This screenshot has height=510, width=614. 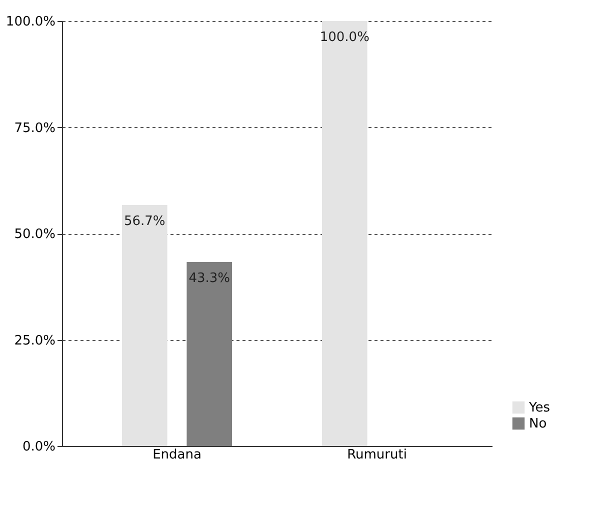 What do you see at coordinates (209, 278) in the screenshot?
I see `data-label: 43.3%` at bounding box center [209, 278].